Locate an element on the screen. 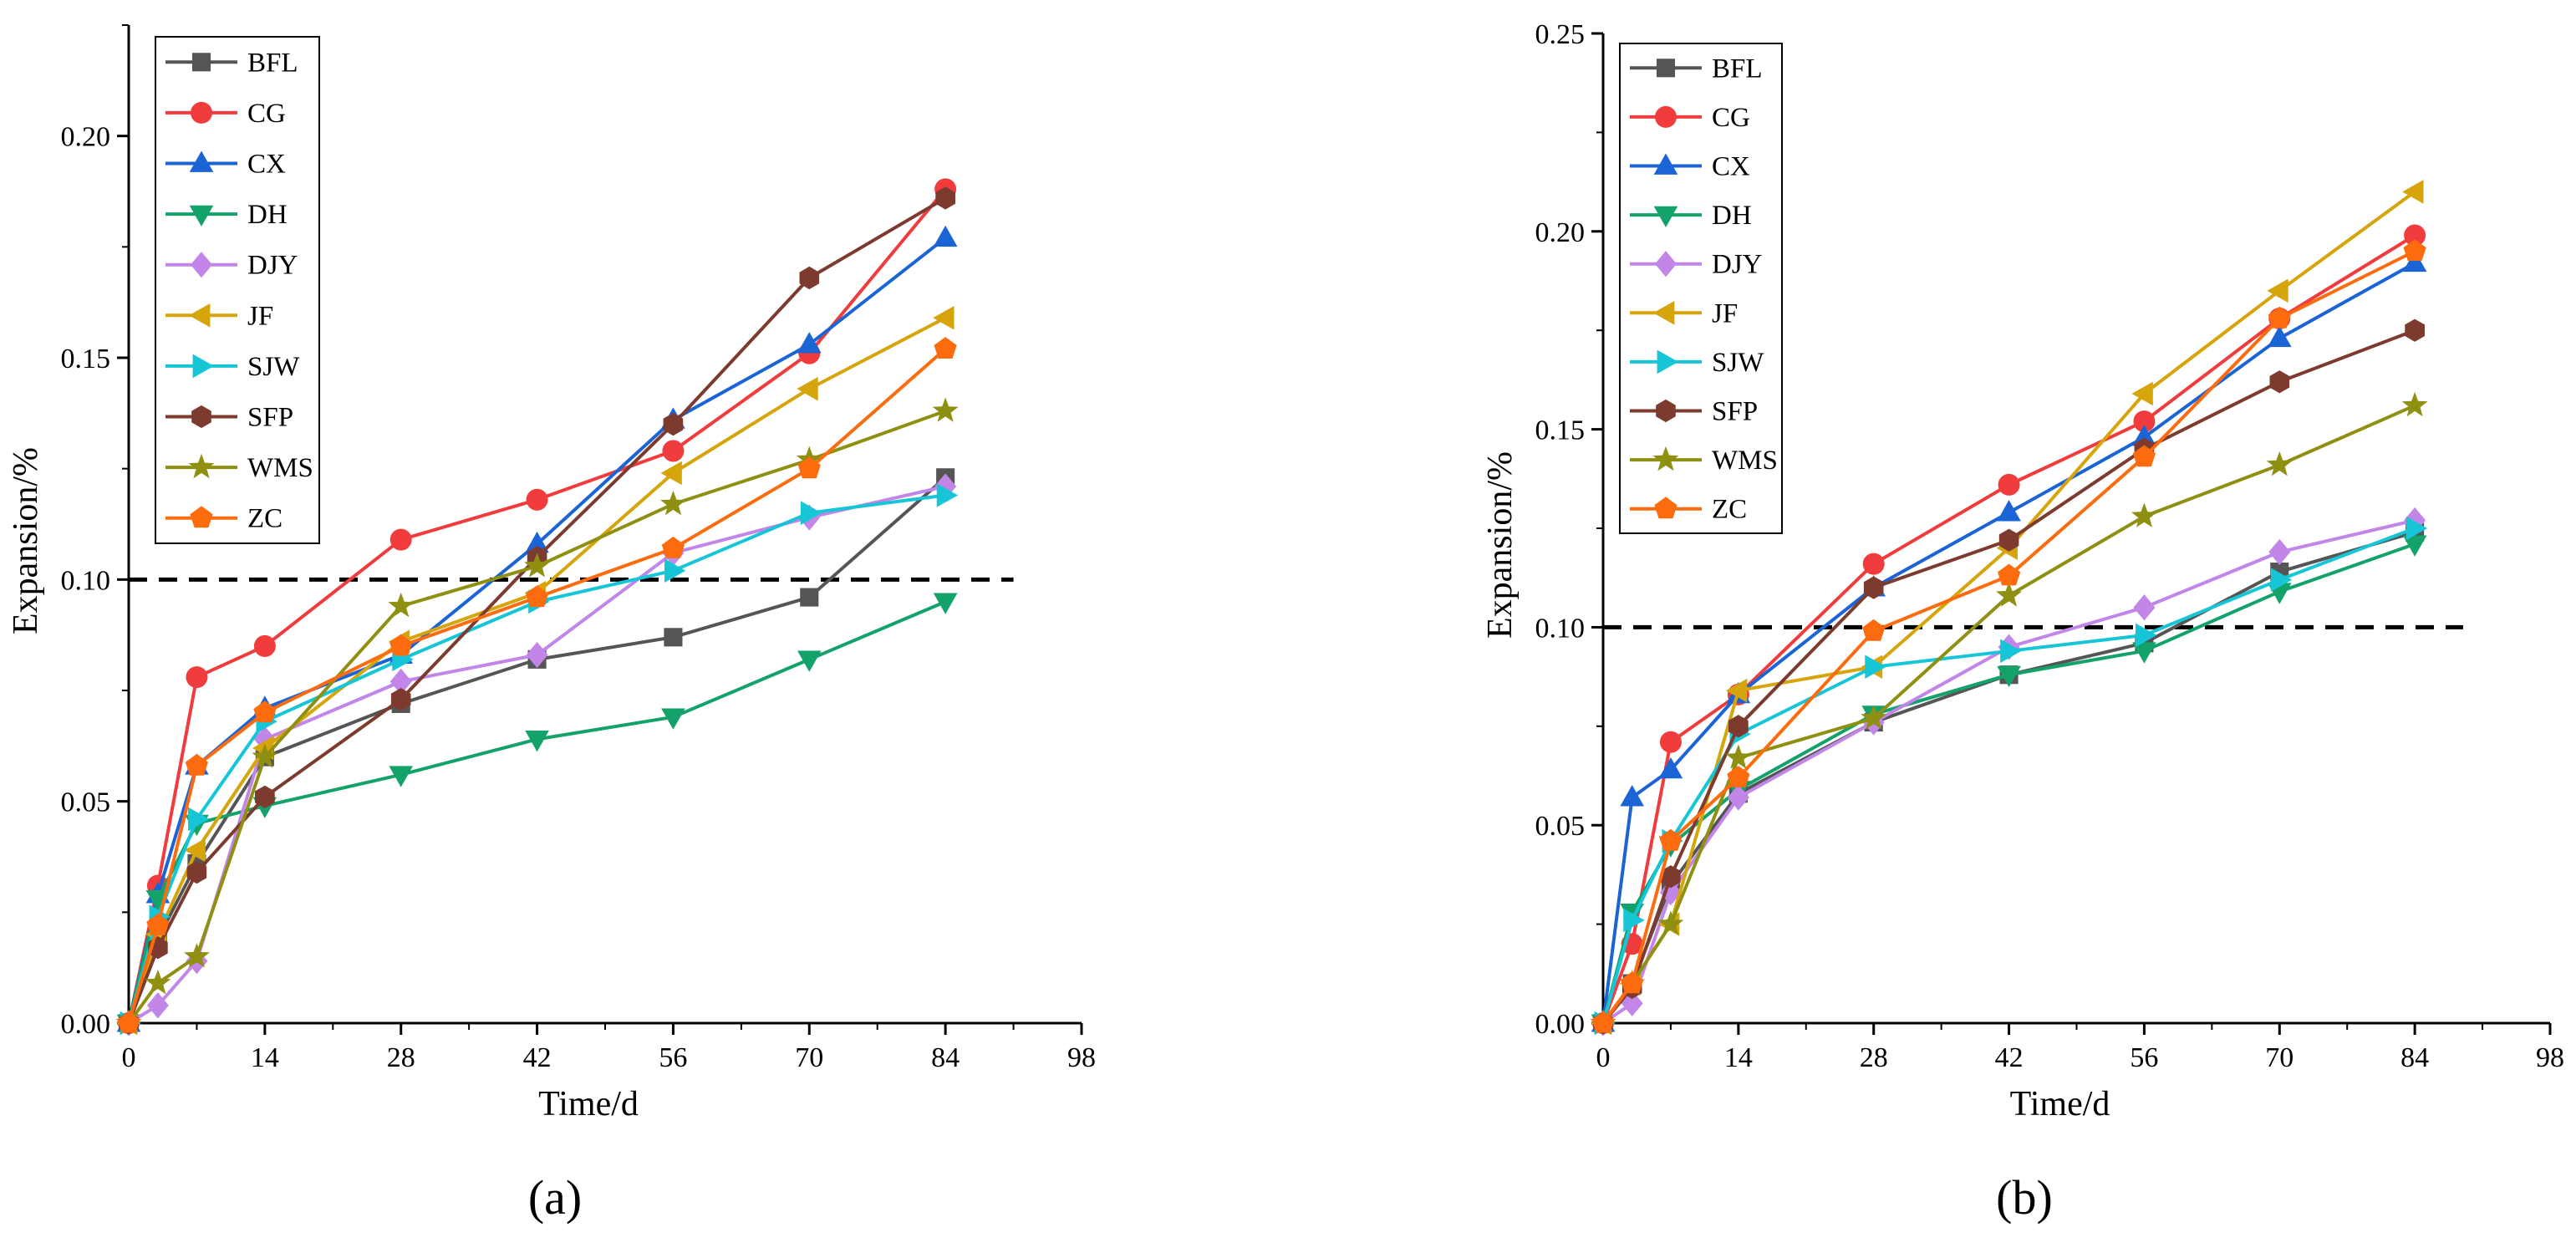 Image resolution: width=2576 pixels, height=1253 pixels. legend-marker-wms is located at coordinates (1665, 458).